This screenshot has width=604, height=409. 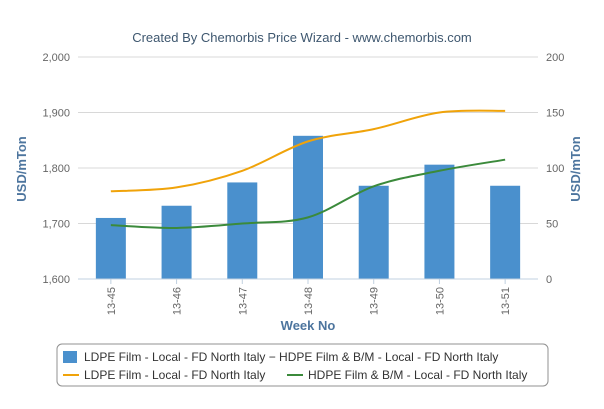 I want to click on y-tick-label-left: 1,800, so click(x=56, y=169).